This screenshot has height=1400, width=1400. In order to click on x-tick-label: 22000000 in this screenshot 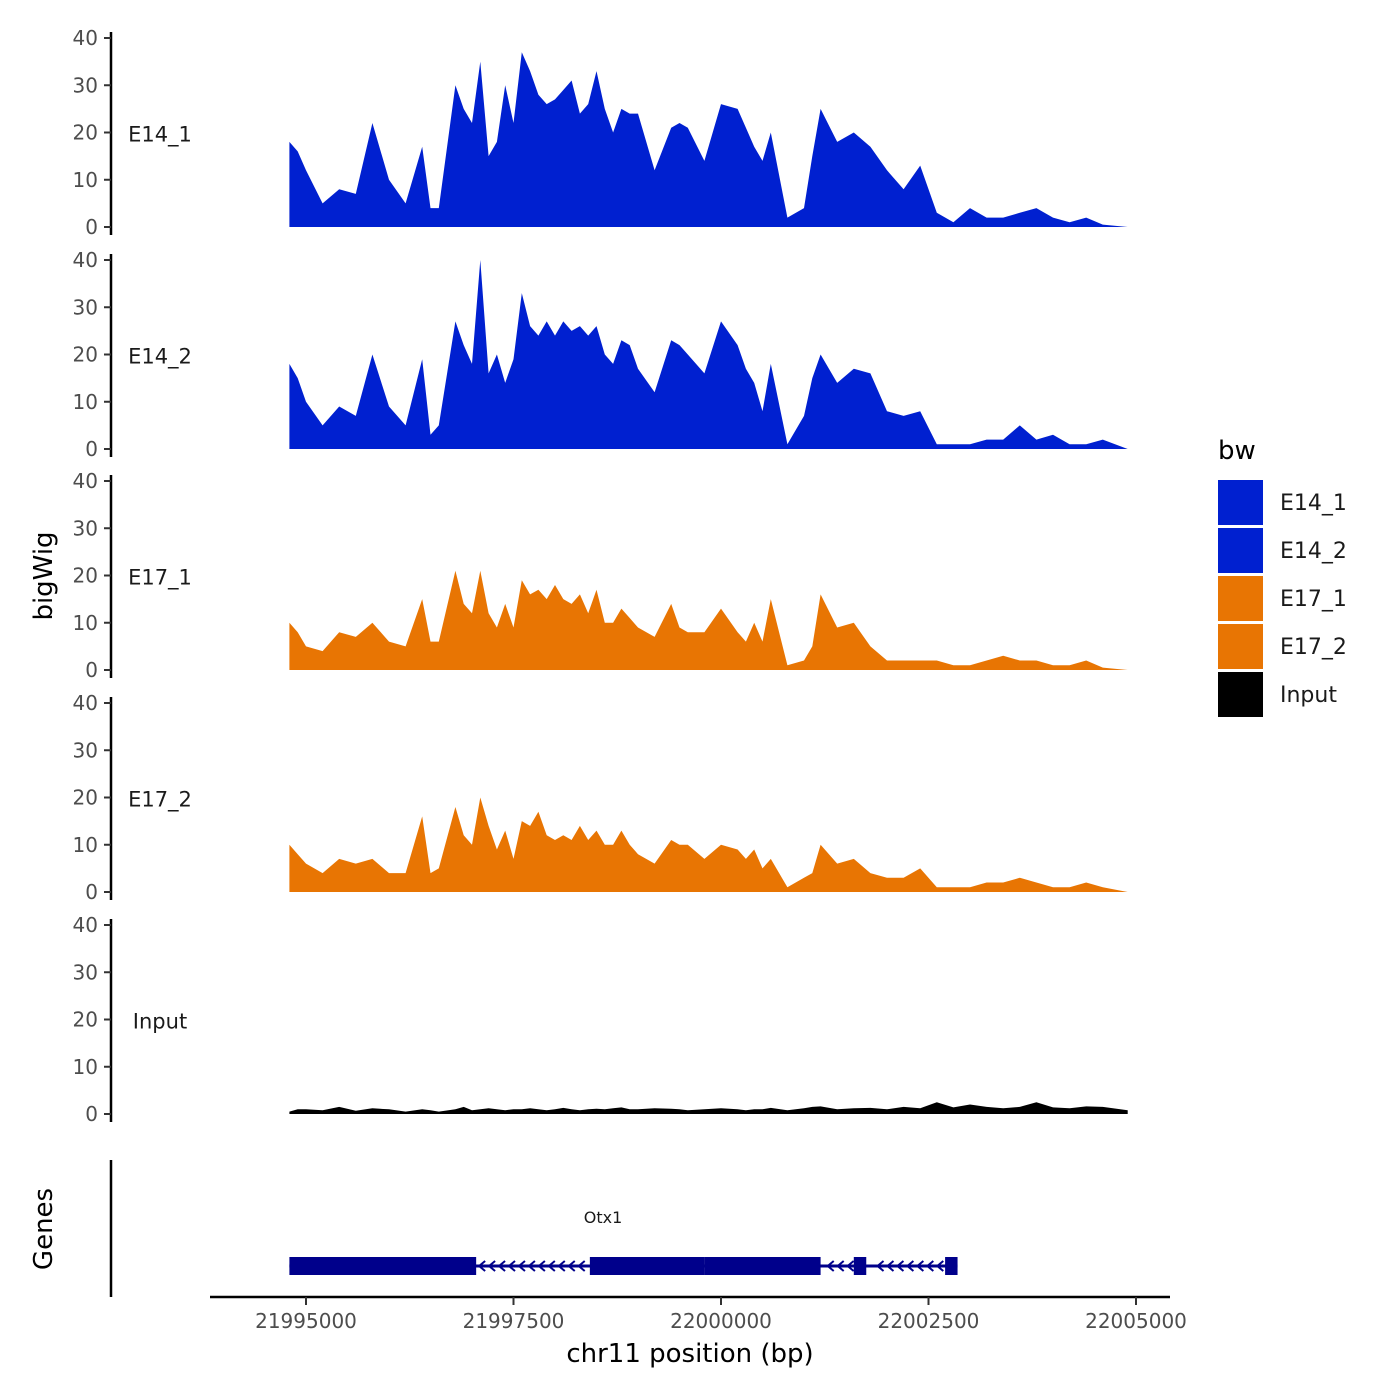, I will do `click(721, 1321)`.